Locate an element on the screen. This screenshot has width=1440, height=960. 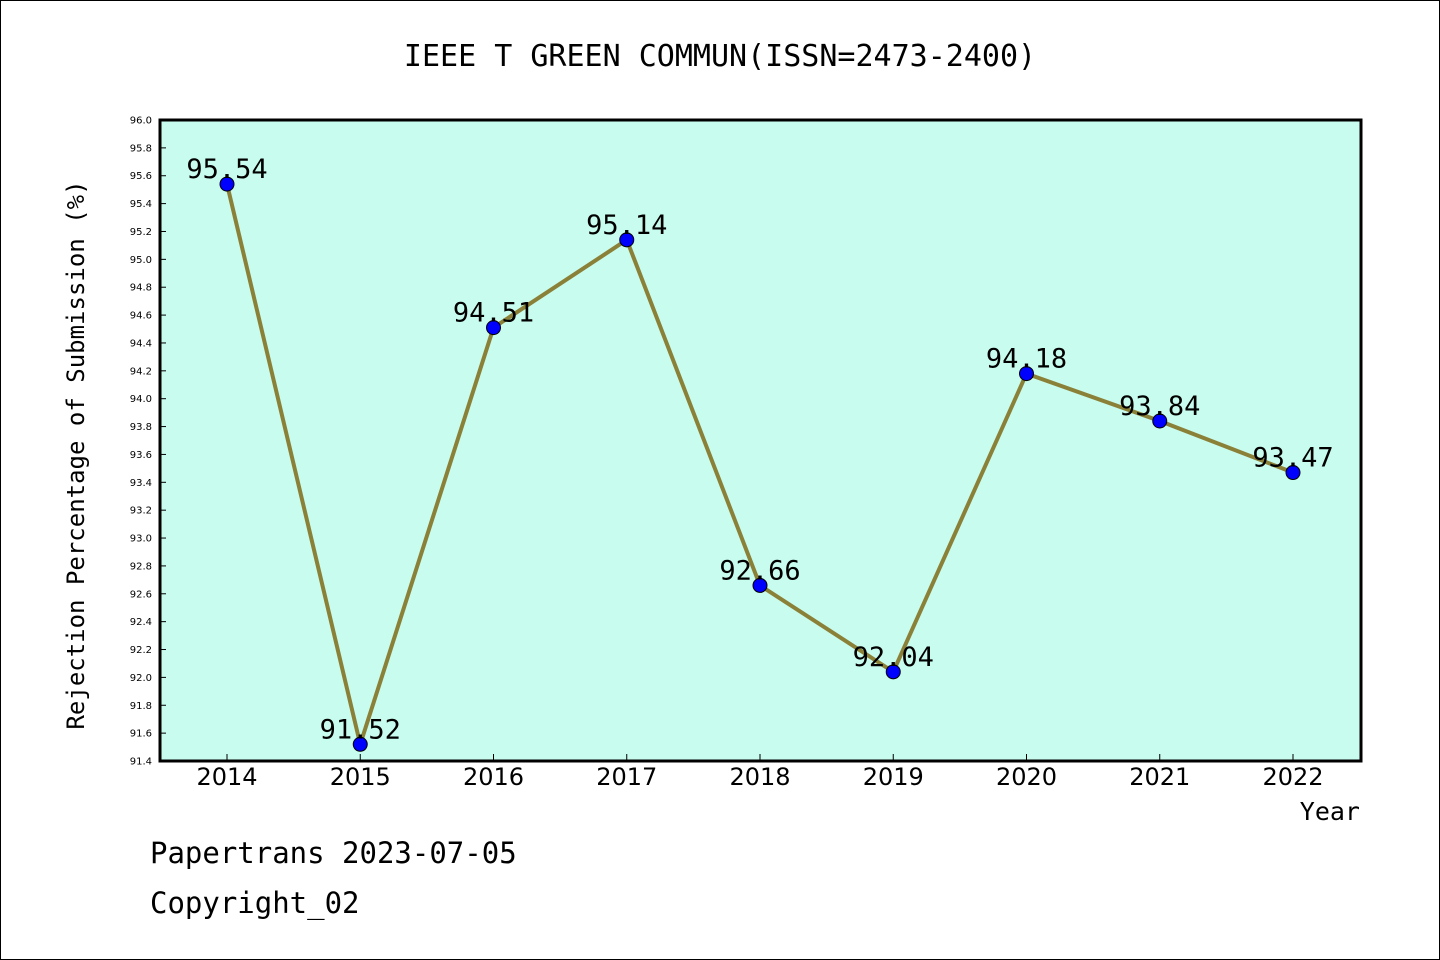
footer-copyright: Copyright_02 is located at coordinates (255, 903).